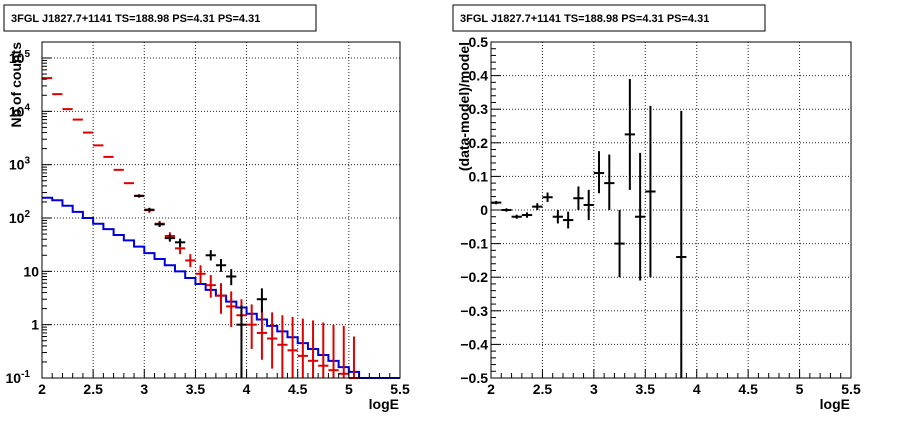  I want to click on residuals-chart-y-tick-label: −0.5, so click(474, 378).